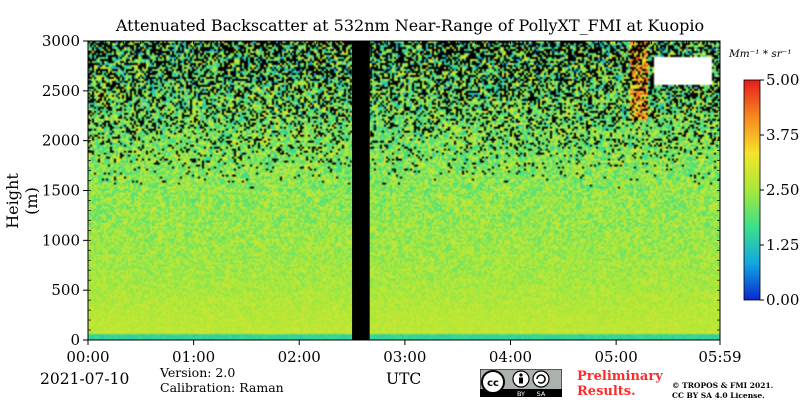  I want to click on cc-icon-label: cc, so click(493, 383).